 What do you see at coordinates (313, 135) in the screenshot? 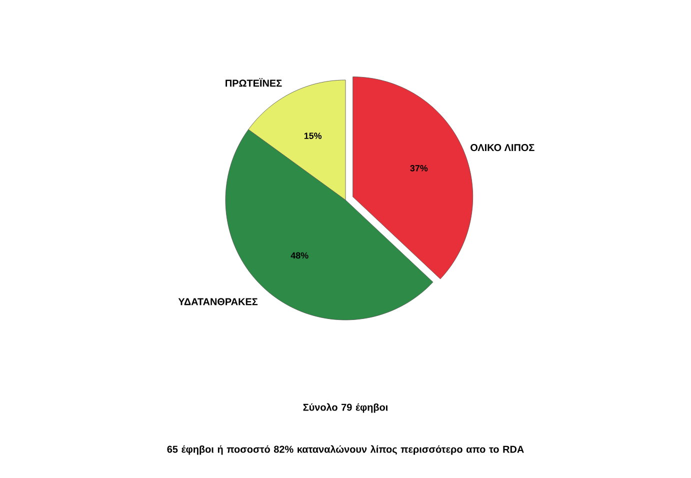
I see `data-label: 15%` at bounding box center [313, 135].